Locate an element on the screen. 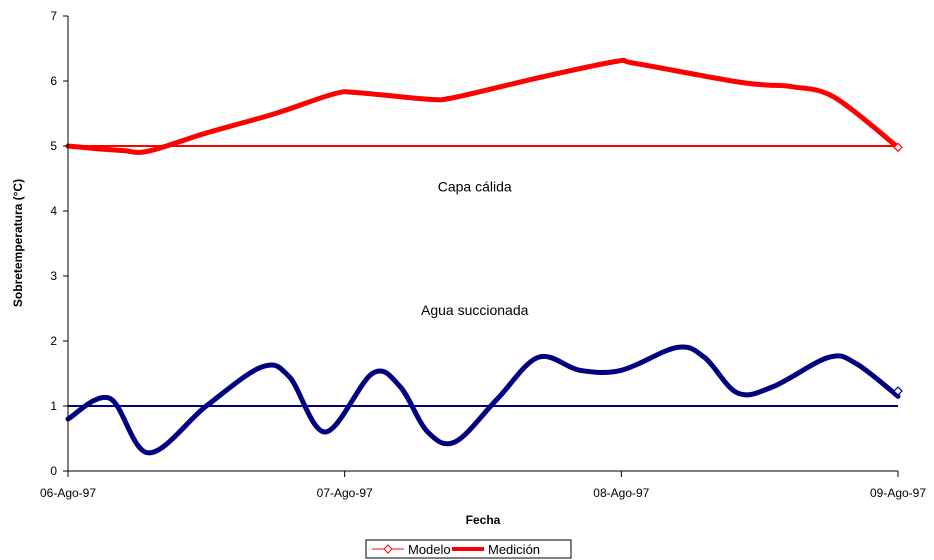 The height and width of the screenshot is (560, 934). x-axis-title: Fecha is located at coordinates (483, 520).